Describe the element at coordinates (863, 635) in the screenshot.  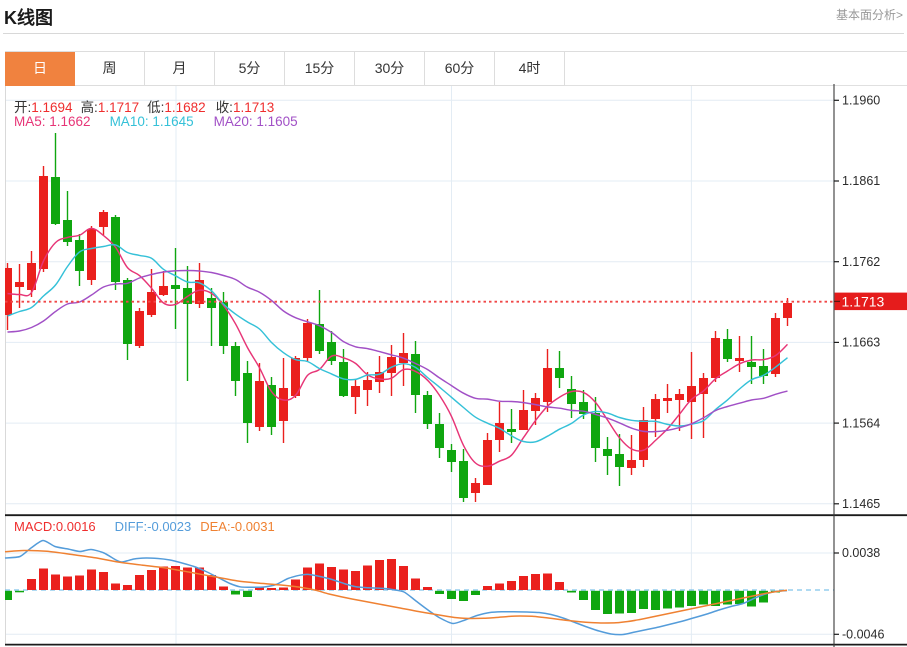
I see `svg-text: -0.0046` at that location.